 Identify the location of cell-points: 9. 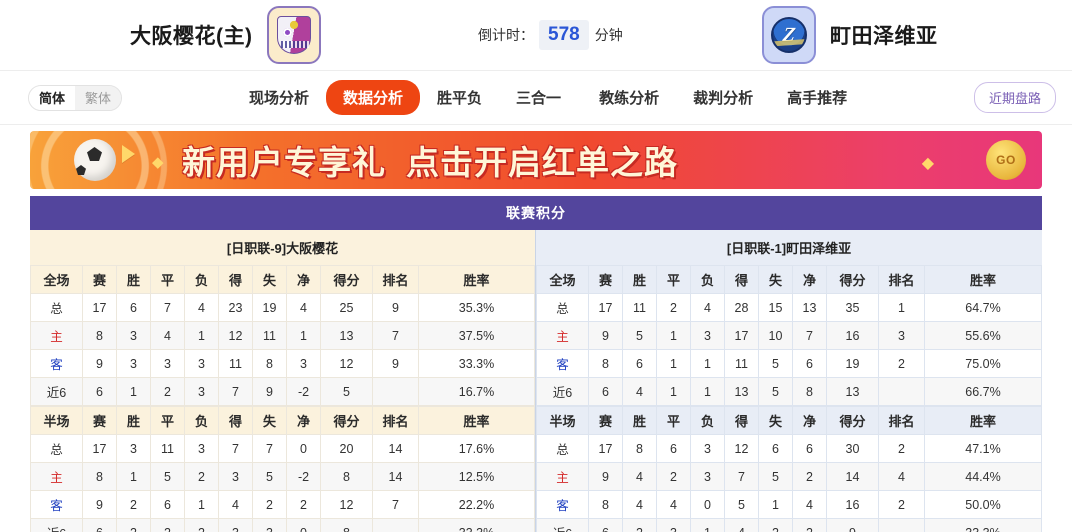
(852, 525).